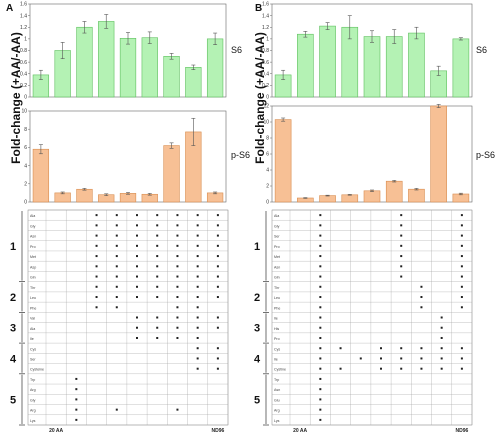  What do you see at coordinates (13, 329) in the screenshot?
I see `group-label: 3` at bounding box center [13, 329].